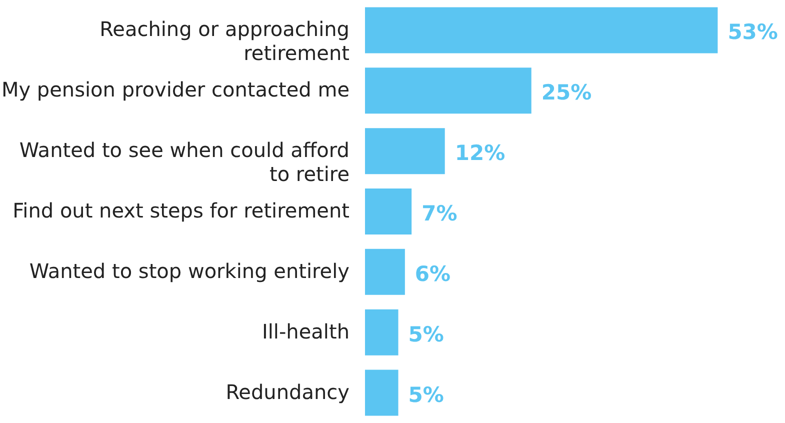  Describe the element at coordinates (440, 214) in the screenshot. I see `data-label: 7%` at that location.